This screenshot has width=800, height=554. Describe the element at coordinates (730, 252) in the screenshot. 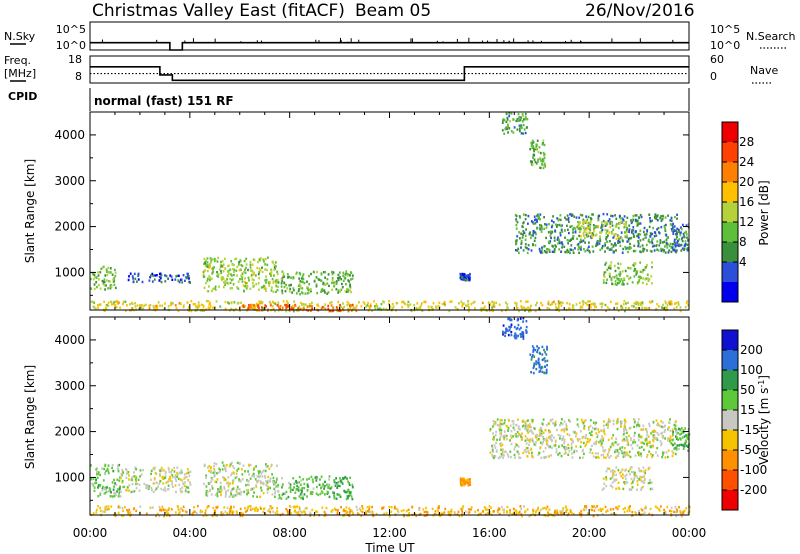

I see `power-colorbar-segment` at that location.